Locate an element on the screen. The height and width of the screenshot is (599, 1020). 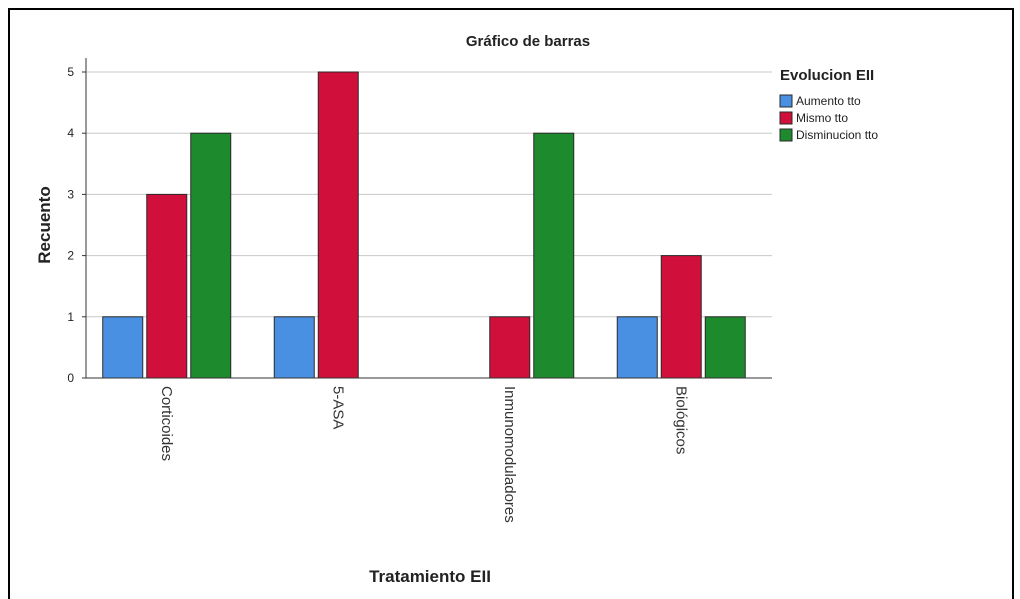
y-tick-label: 5 is located at coordinates (70, 72).